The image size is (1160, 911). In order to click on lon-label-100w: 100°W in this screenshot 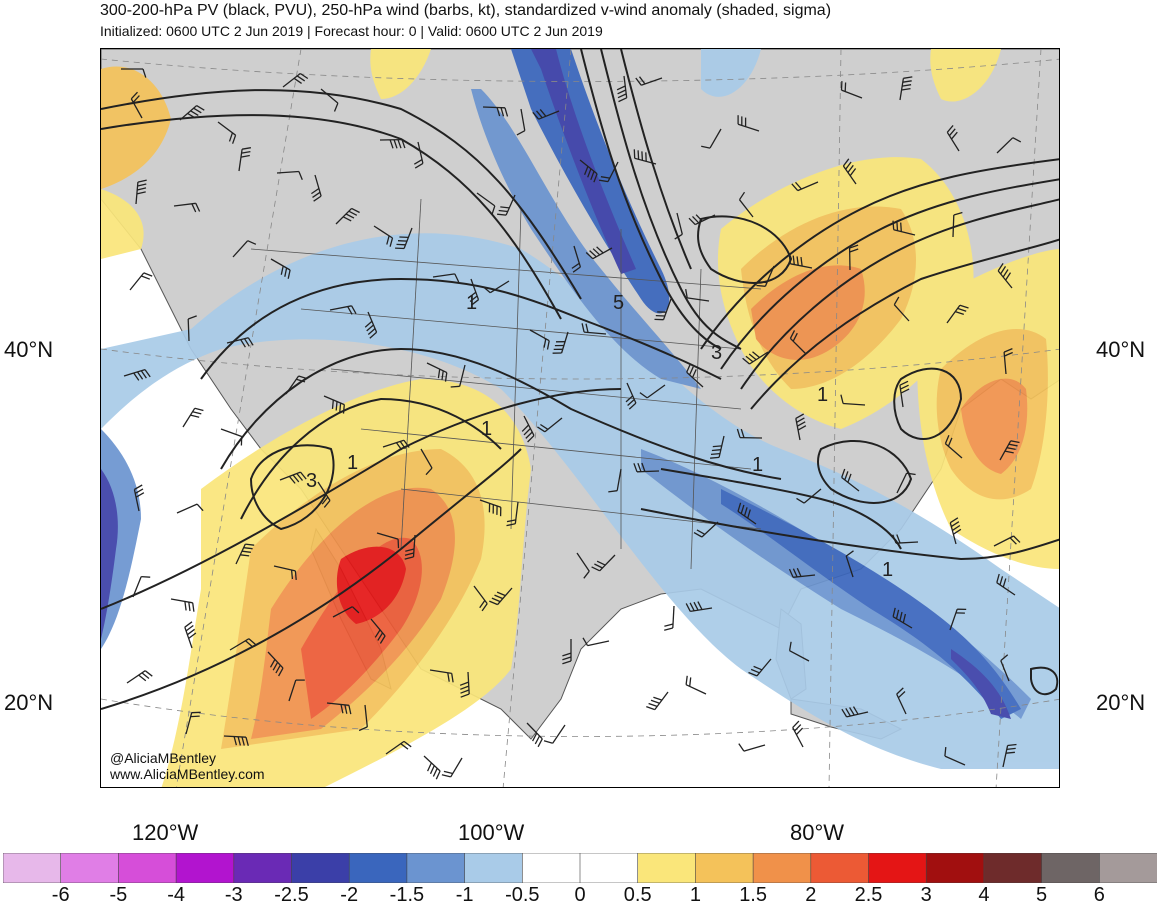, I will do `click(491, 832)`.